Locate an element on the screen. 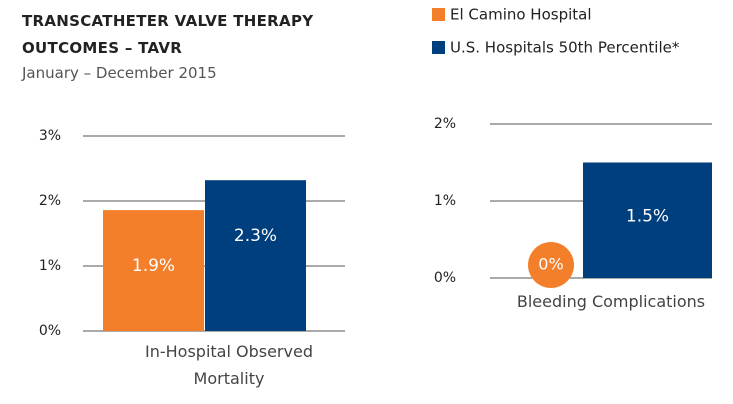  y-tick-label: 3% is located at coordinates (50, 136).